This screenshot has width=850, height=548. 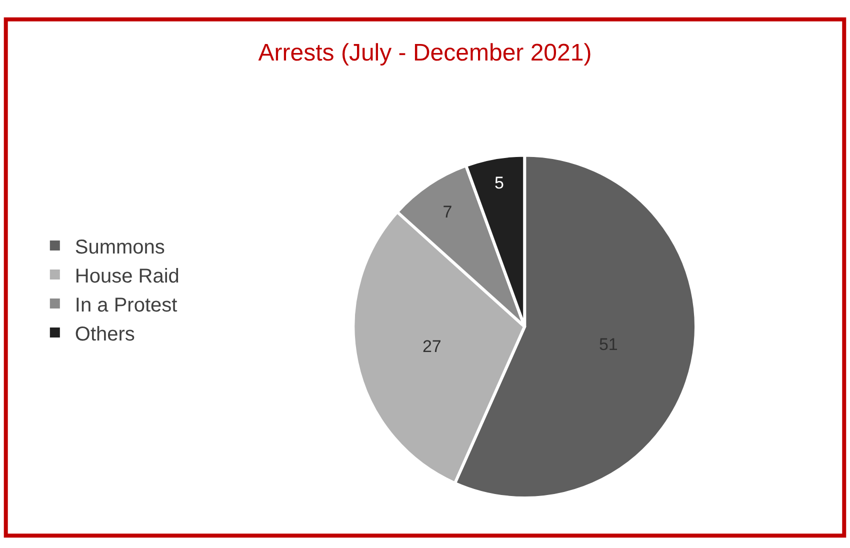 I want to click on legend-label: House Raid, so click(x=127, y=276).